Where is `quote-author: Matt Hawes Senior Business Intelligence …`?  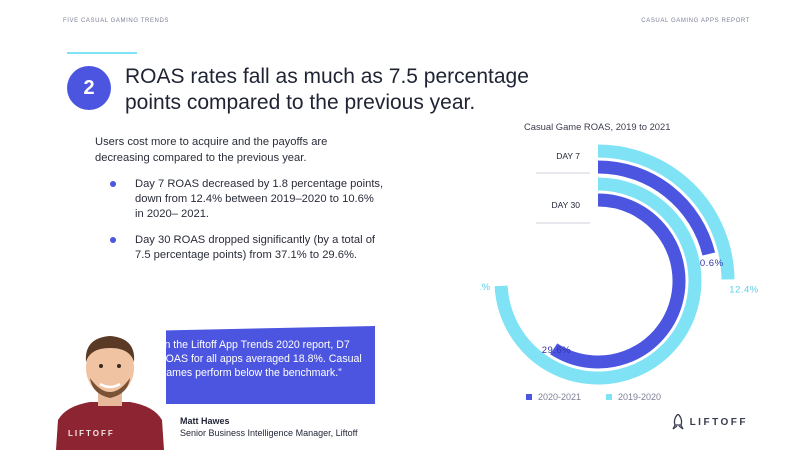
quote-author: Matt Hawes Senior Business Intelligence … is located at coordinates (268, 427).